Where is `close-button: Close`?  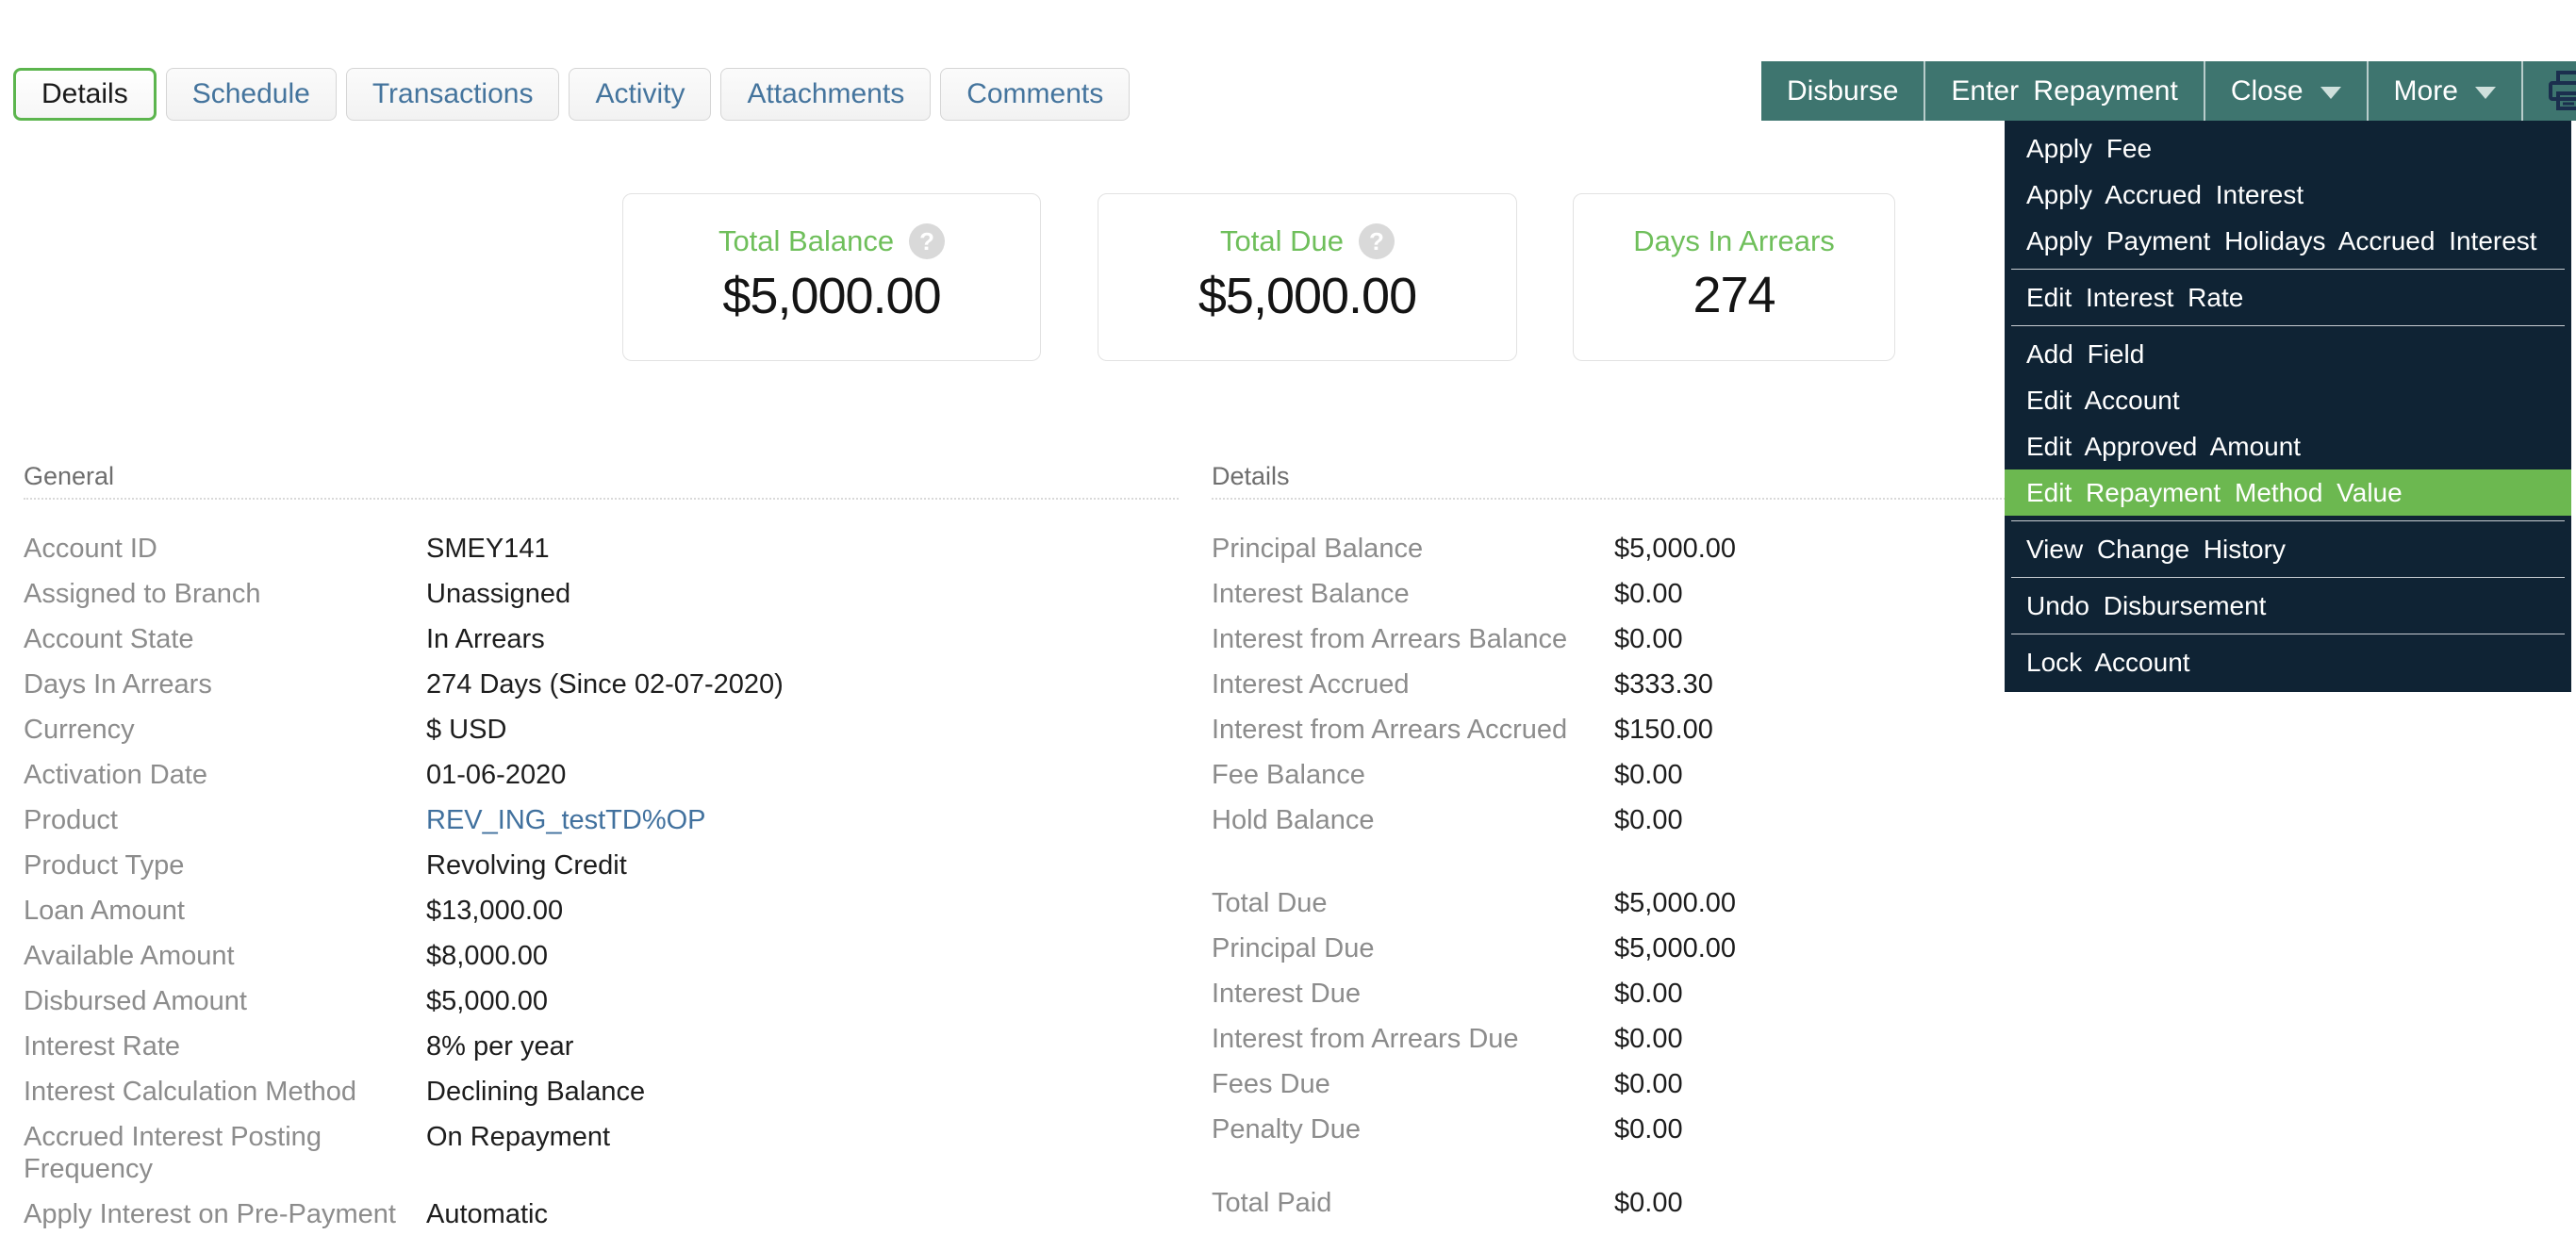 close-button: Close is located at coordinates (2287, 91).